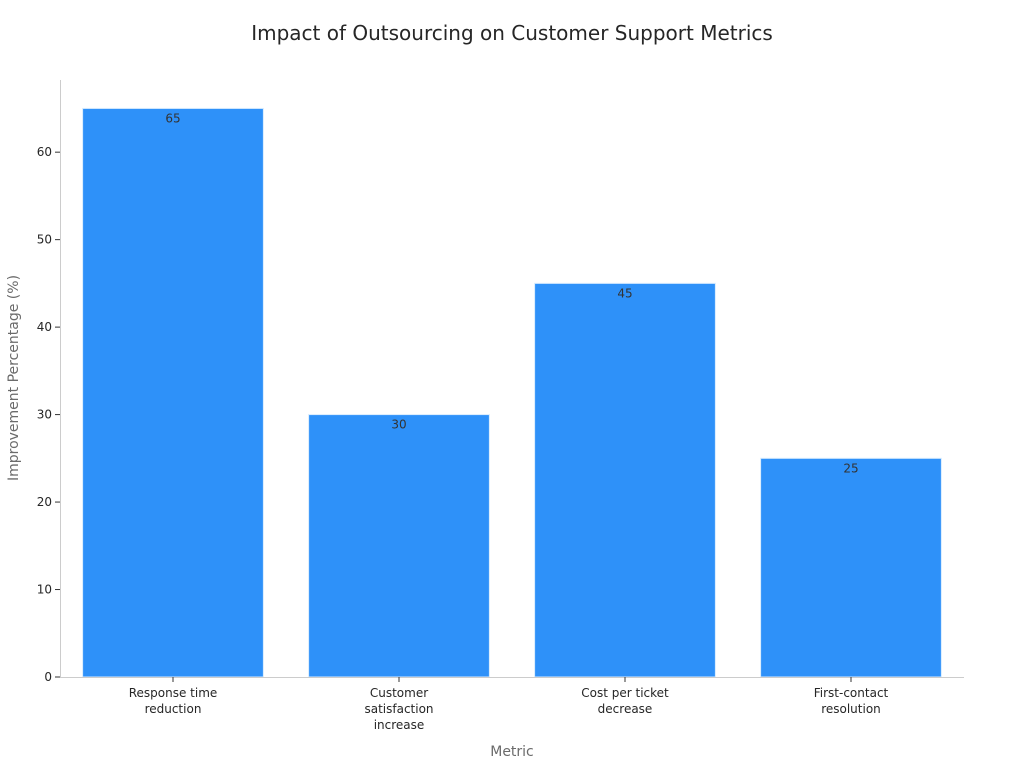 This screenshot has width=1024, height=768. What do you see at coordinates (172, 118) in the screenshot?
I see `data-label-0: 65` at bounding box center [172, 118].